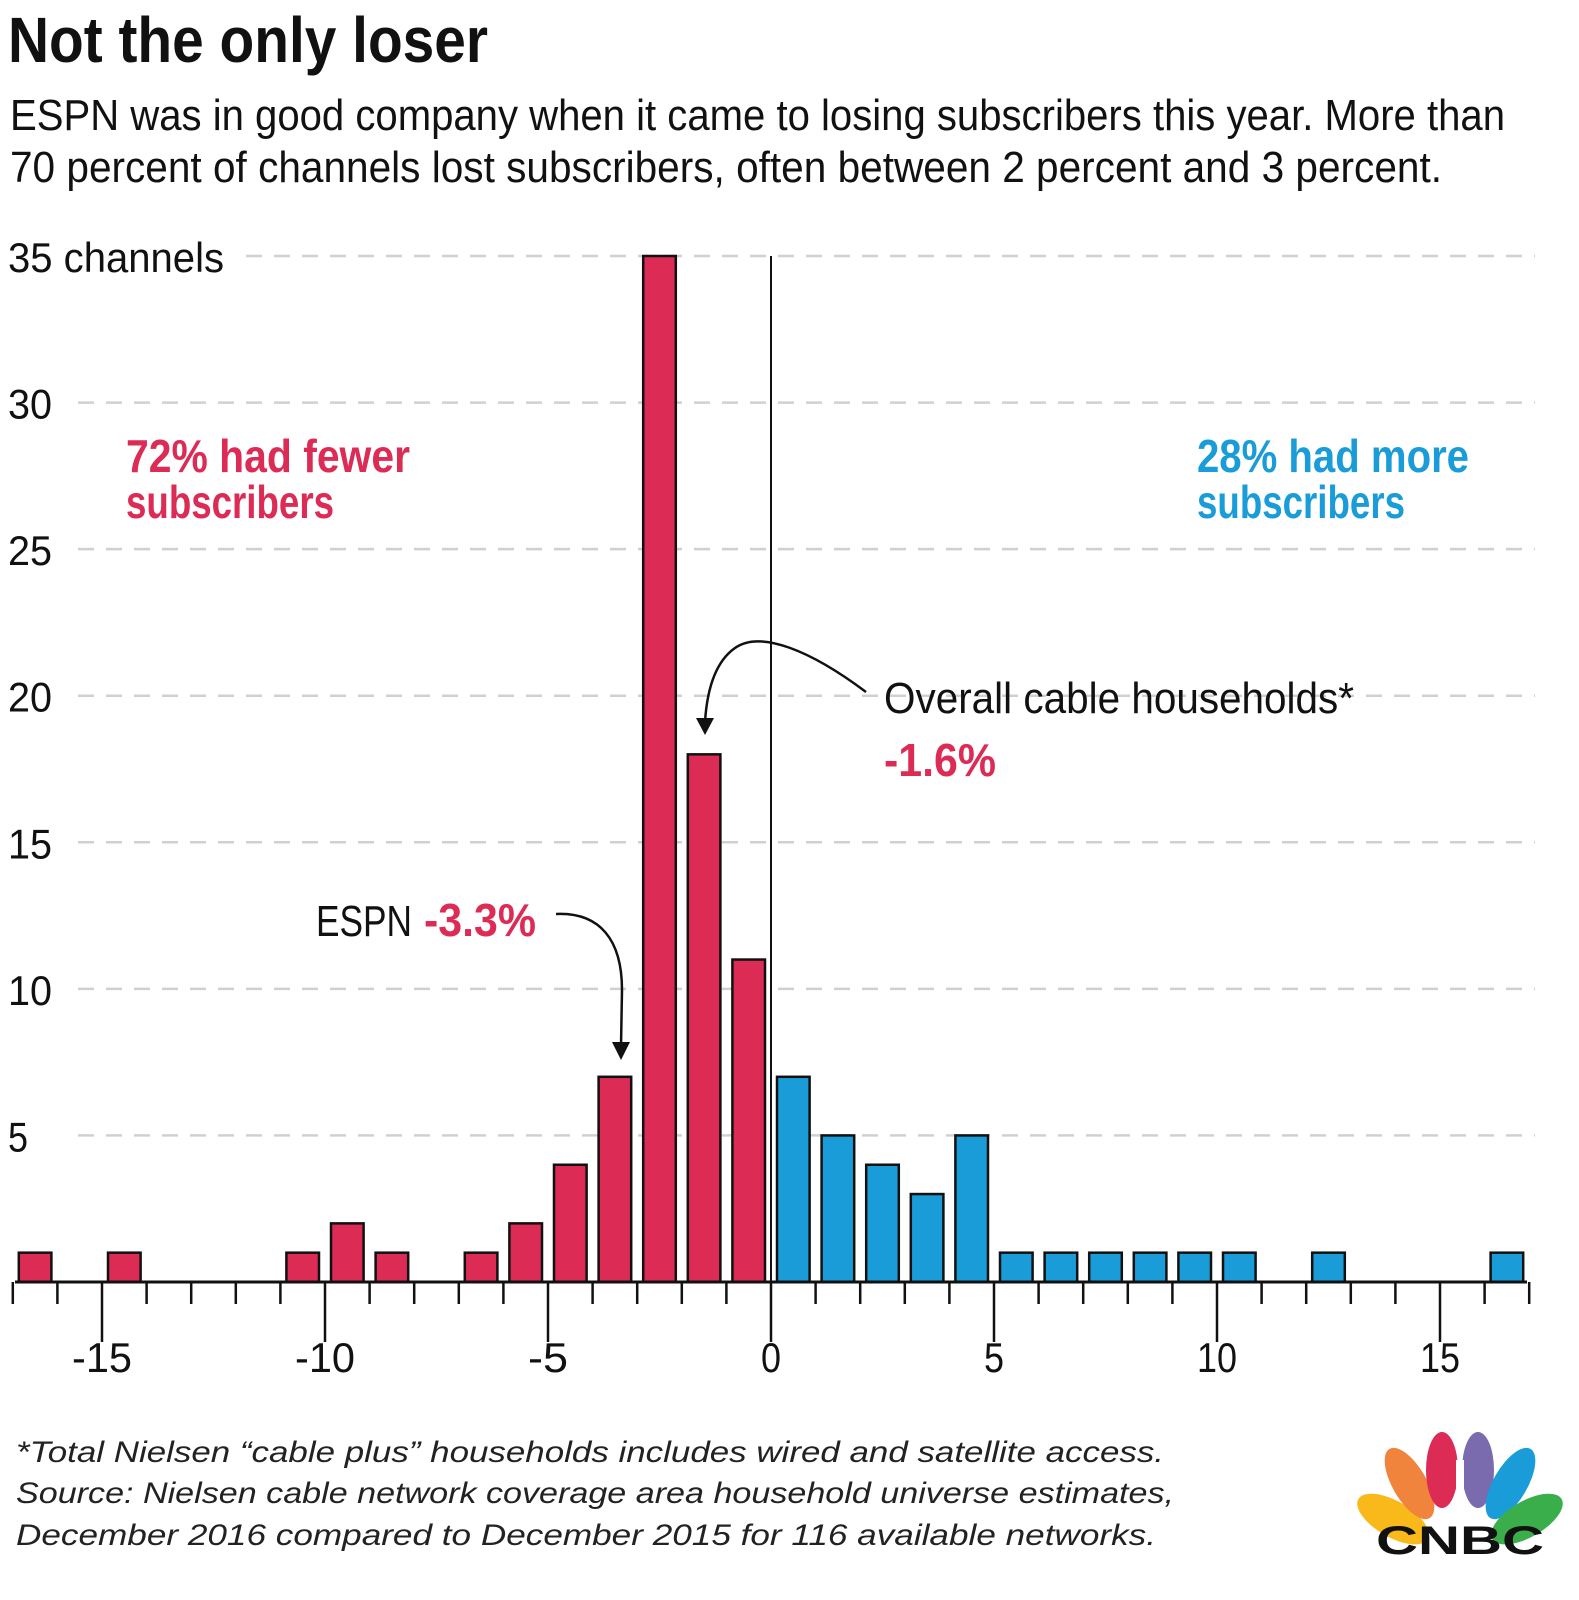 The image size is (1579, 1600). Describe the element at coordinates (994, 1357) in the screenshot. I see `x-tick-label: 5` at that location.